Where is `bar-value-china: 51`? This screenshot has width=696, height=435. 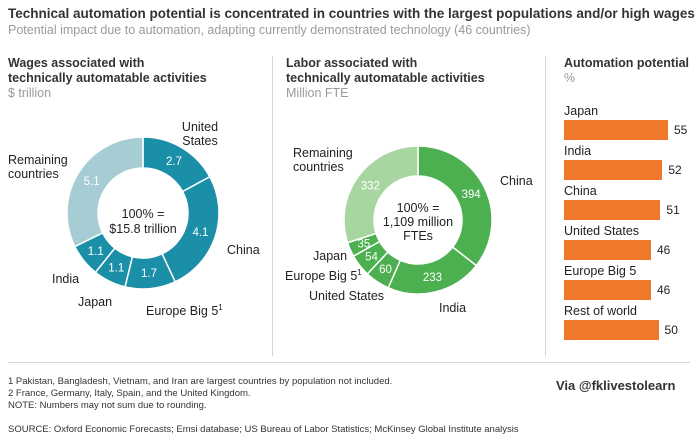
bar-value-china: 51 is located at coordinates (673, 210).